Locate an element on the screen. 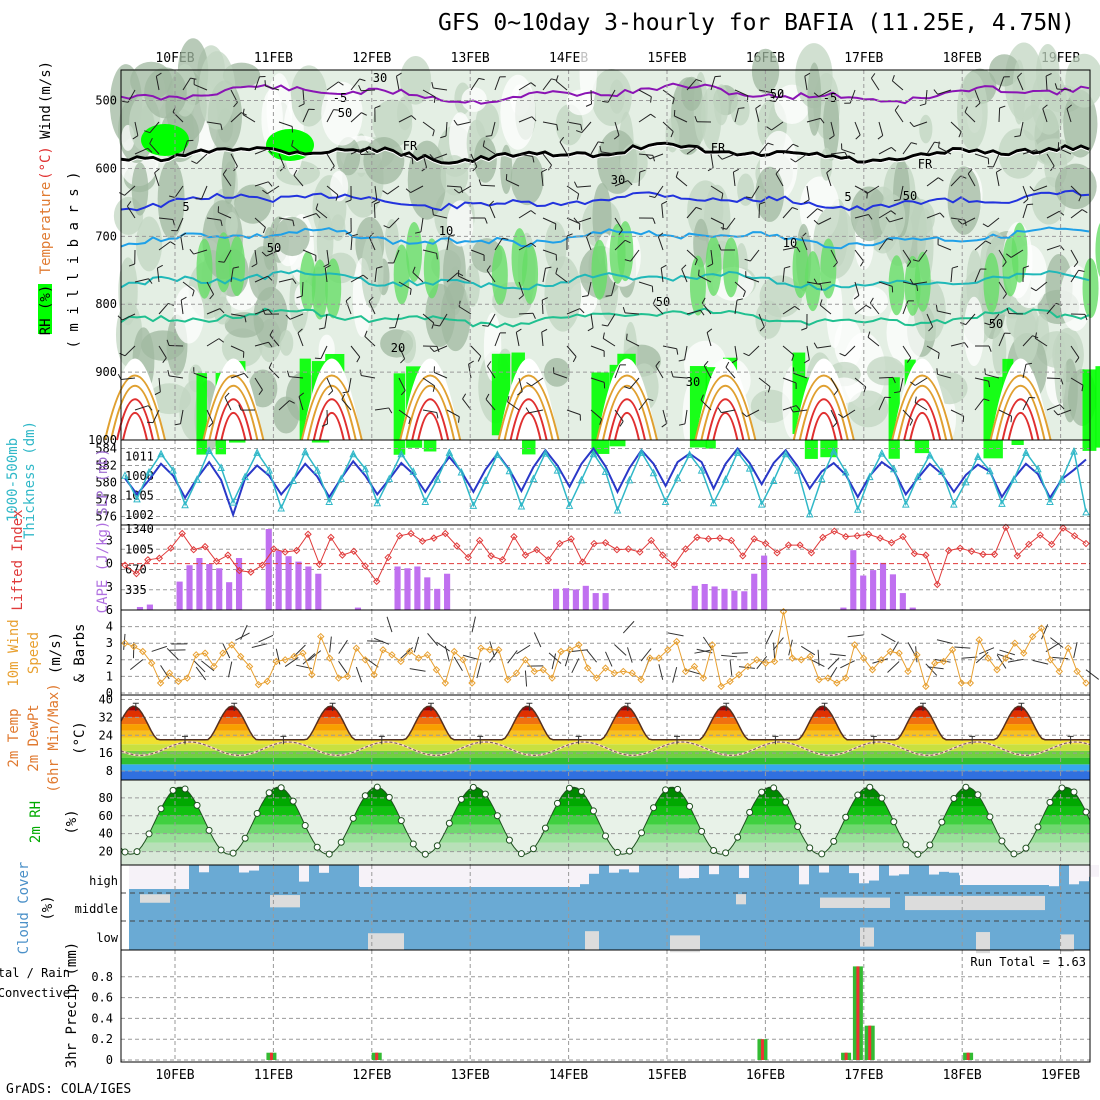 Image resolution: width=1100 pixels, height=1100 pixels. rh-contour-label: 50 is located at coordinates (777, 94).